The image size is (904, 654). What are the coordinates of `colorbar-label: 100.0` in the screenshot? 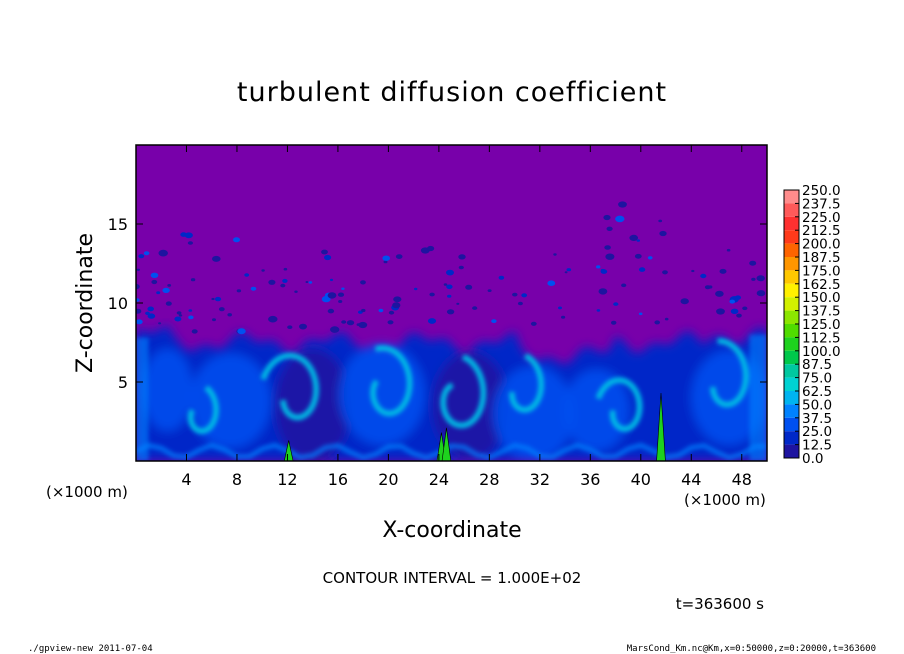 It's located at (821, 352).